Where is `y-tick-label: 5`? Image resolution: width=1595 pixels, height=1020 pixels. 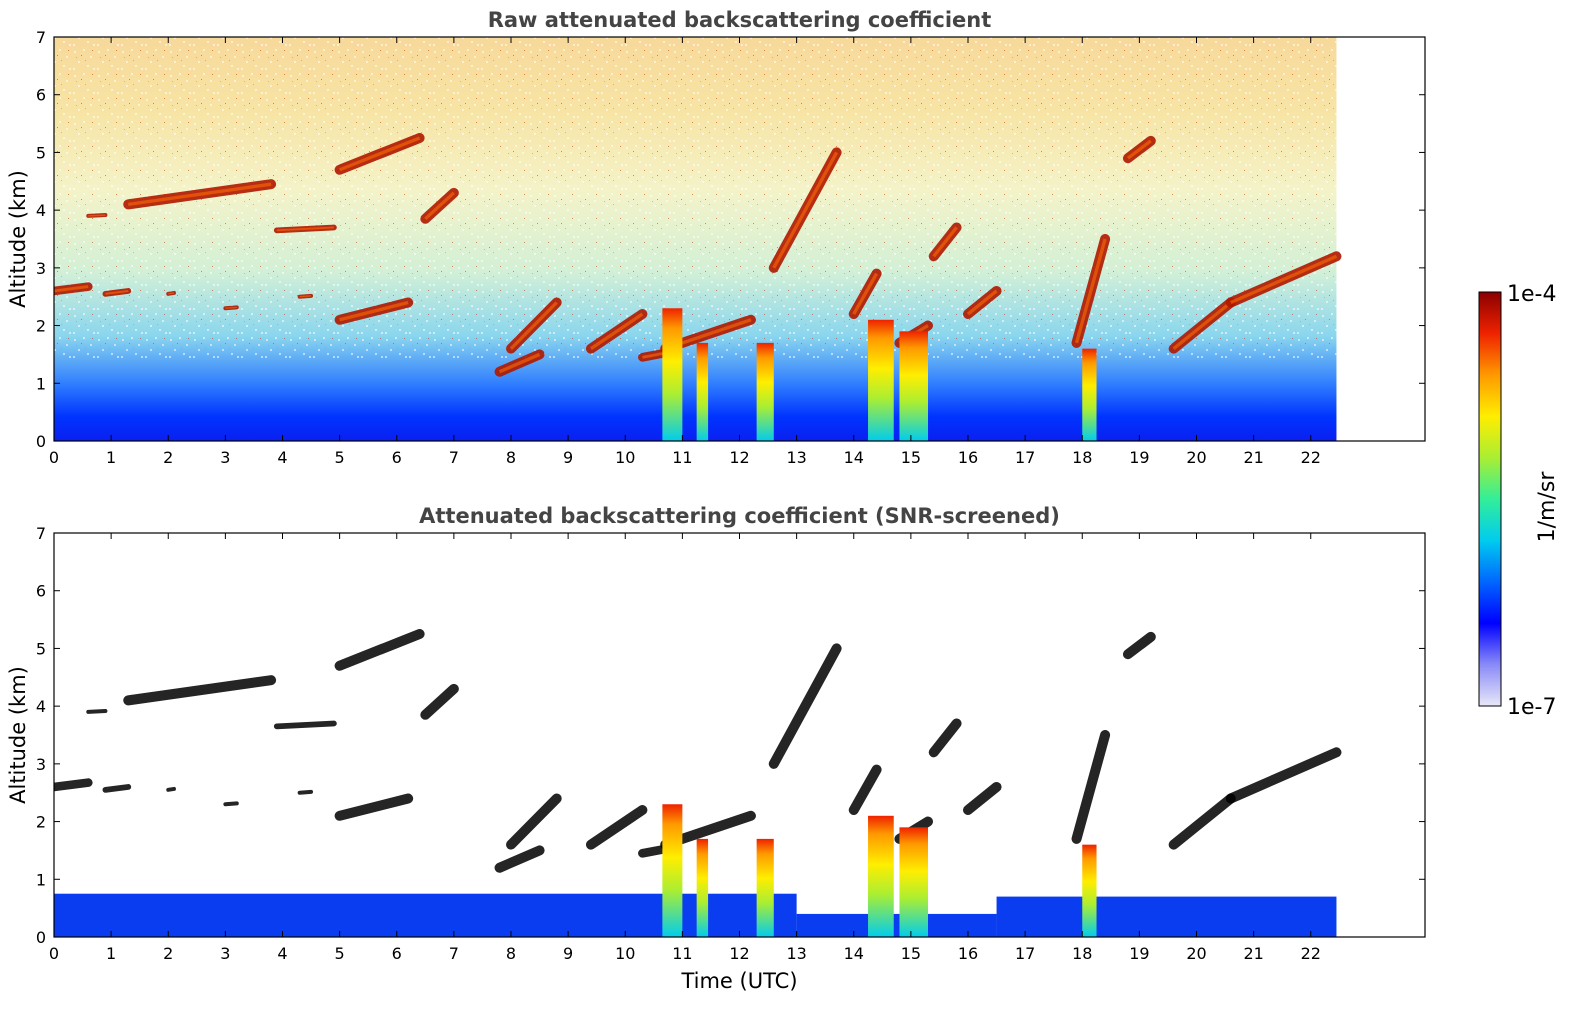
y-tick-label: 5 is located at coordinates (41, 152).